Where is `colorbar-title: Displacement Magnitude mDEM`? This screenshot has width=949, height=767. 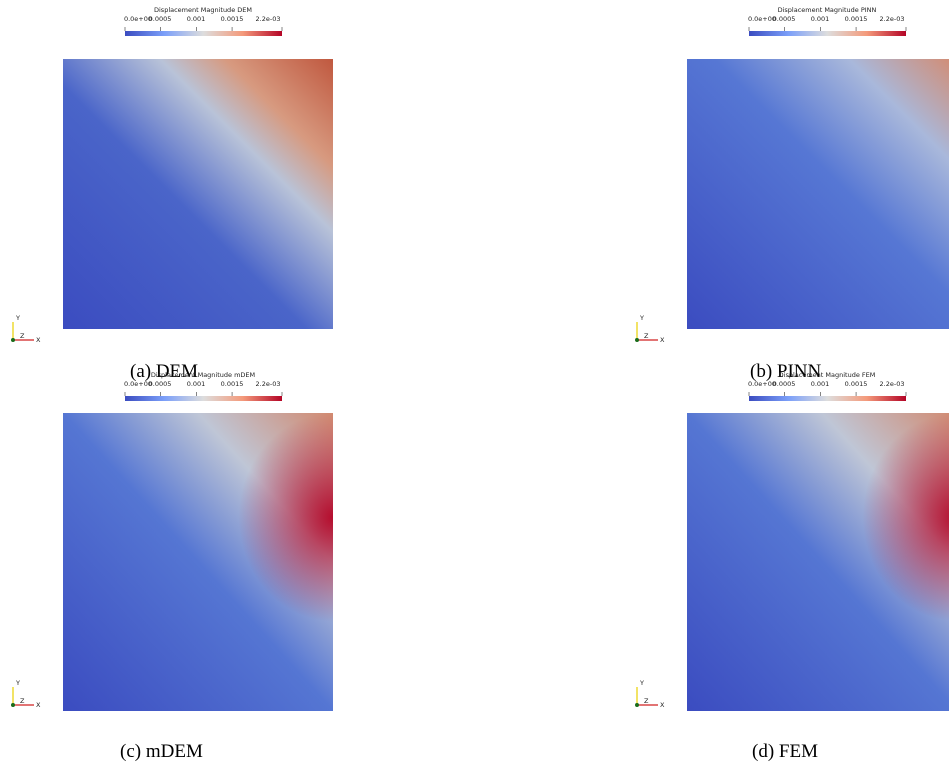 colorbar-title: Displacement Magnitude mDEM is located at coordinates (203, 375).